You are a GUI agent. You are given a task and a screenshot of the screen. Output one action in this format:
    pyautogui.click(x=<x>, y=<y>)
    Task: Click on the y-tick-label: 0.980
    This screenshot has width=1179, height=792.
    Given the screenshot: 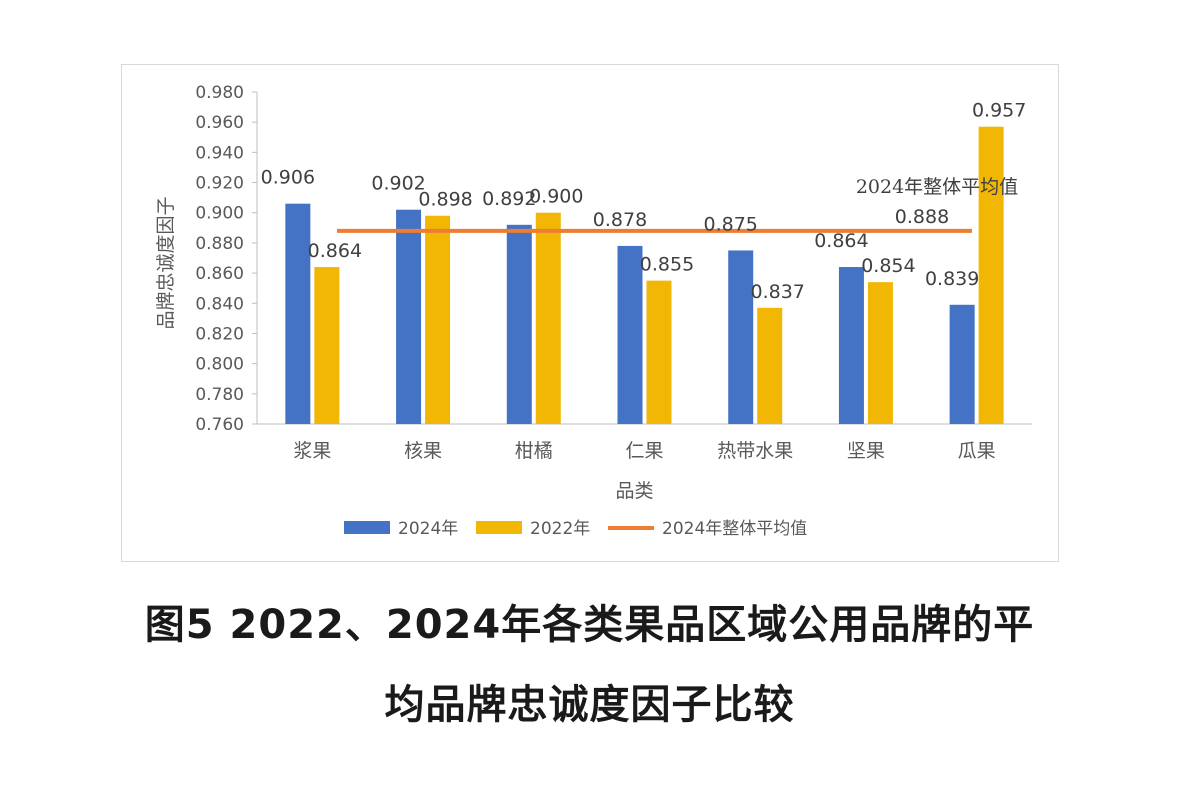 What is the action you would take?
    pyautogui.click(x=219, y=93)
    